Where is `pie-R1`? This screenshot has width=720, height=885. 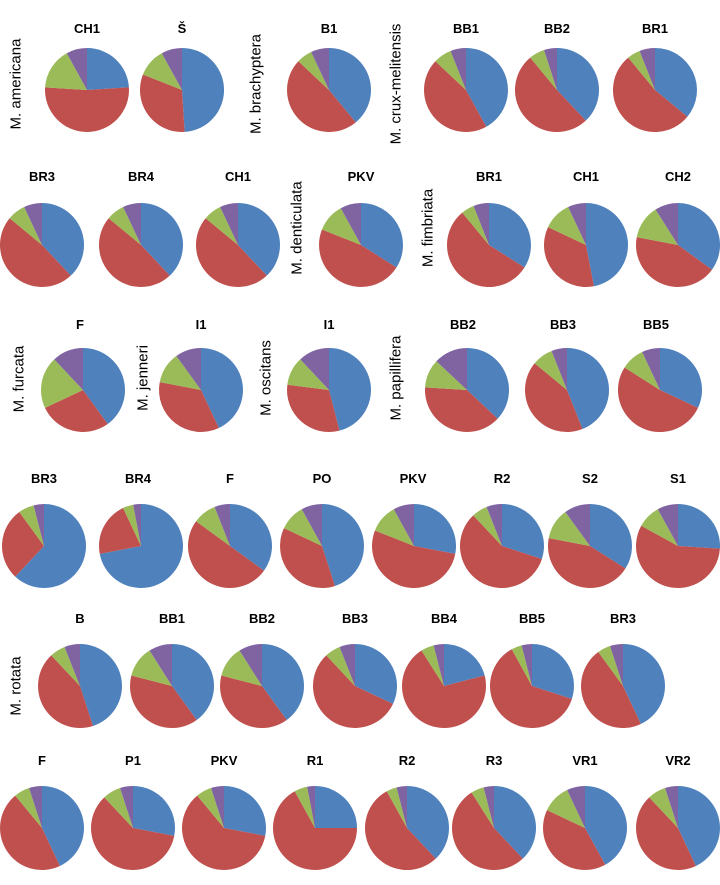
pie-R1 is located at coordinates (315, 828).